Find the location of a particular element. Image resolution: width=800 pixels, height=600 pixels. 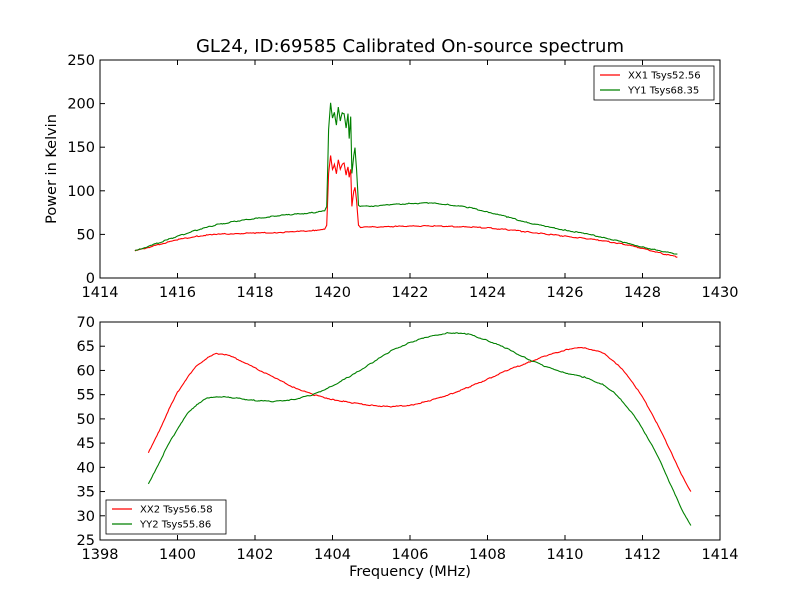

bottom-y-tick-label: 35 is located at coordinates (86, 493).